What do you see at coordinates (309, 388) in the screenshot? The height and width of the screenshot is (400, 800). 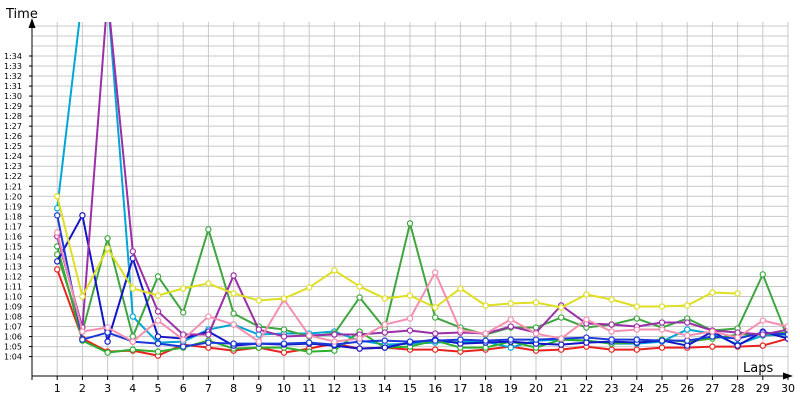 I see `x-tick-label: 11` at bounding box center [309, 388].